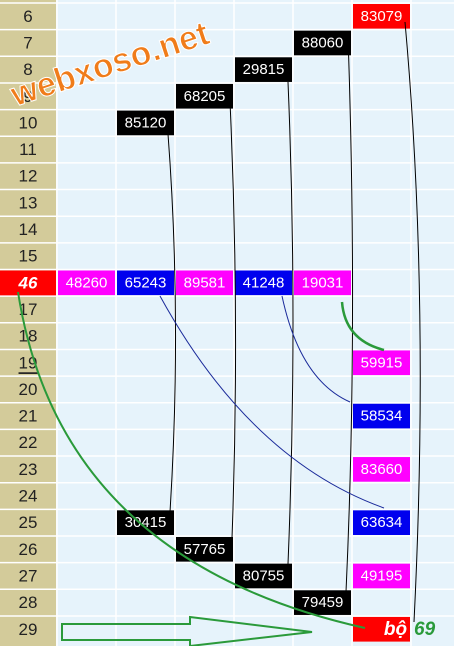  I want to click on cell-value: 19031, so click(323, 282).